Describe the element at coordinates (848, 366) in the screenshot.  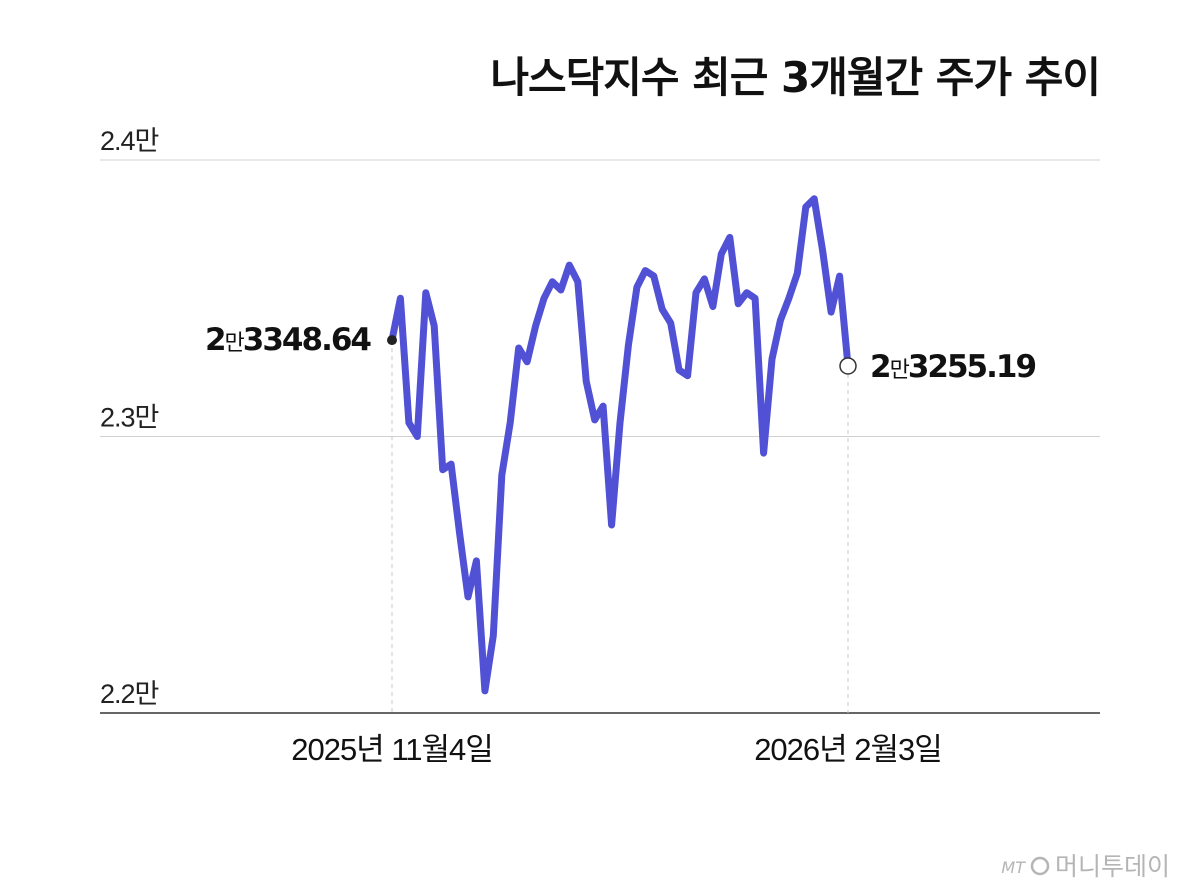
I see `end-point` at that location.